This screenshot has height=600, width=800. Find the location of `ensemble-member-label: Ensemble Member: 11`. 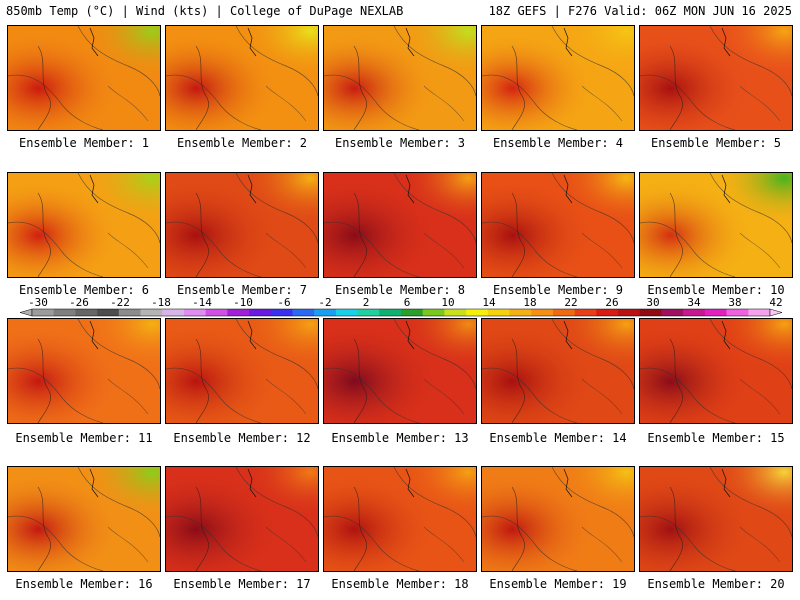

ensemble-member-label: Ensemble Member: 11 is located at coordinates (84, 438).